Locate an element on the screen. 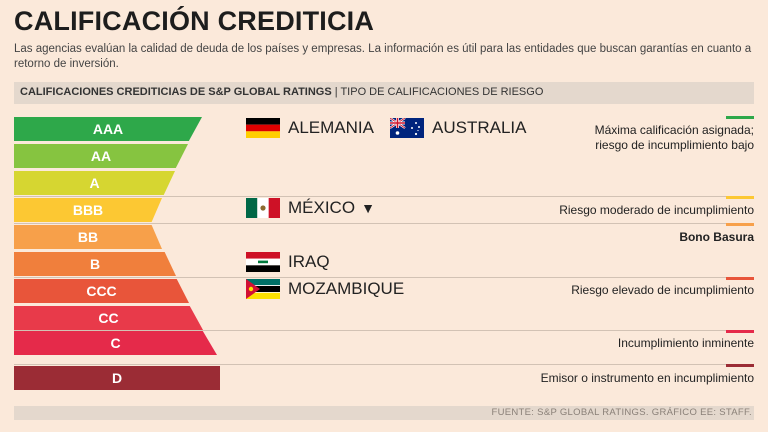 Image resolution: width=768 pixels, height=432 pixels. country-name-germany: ALEMANIA is located at coordinates (331, 127).